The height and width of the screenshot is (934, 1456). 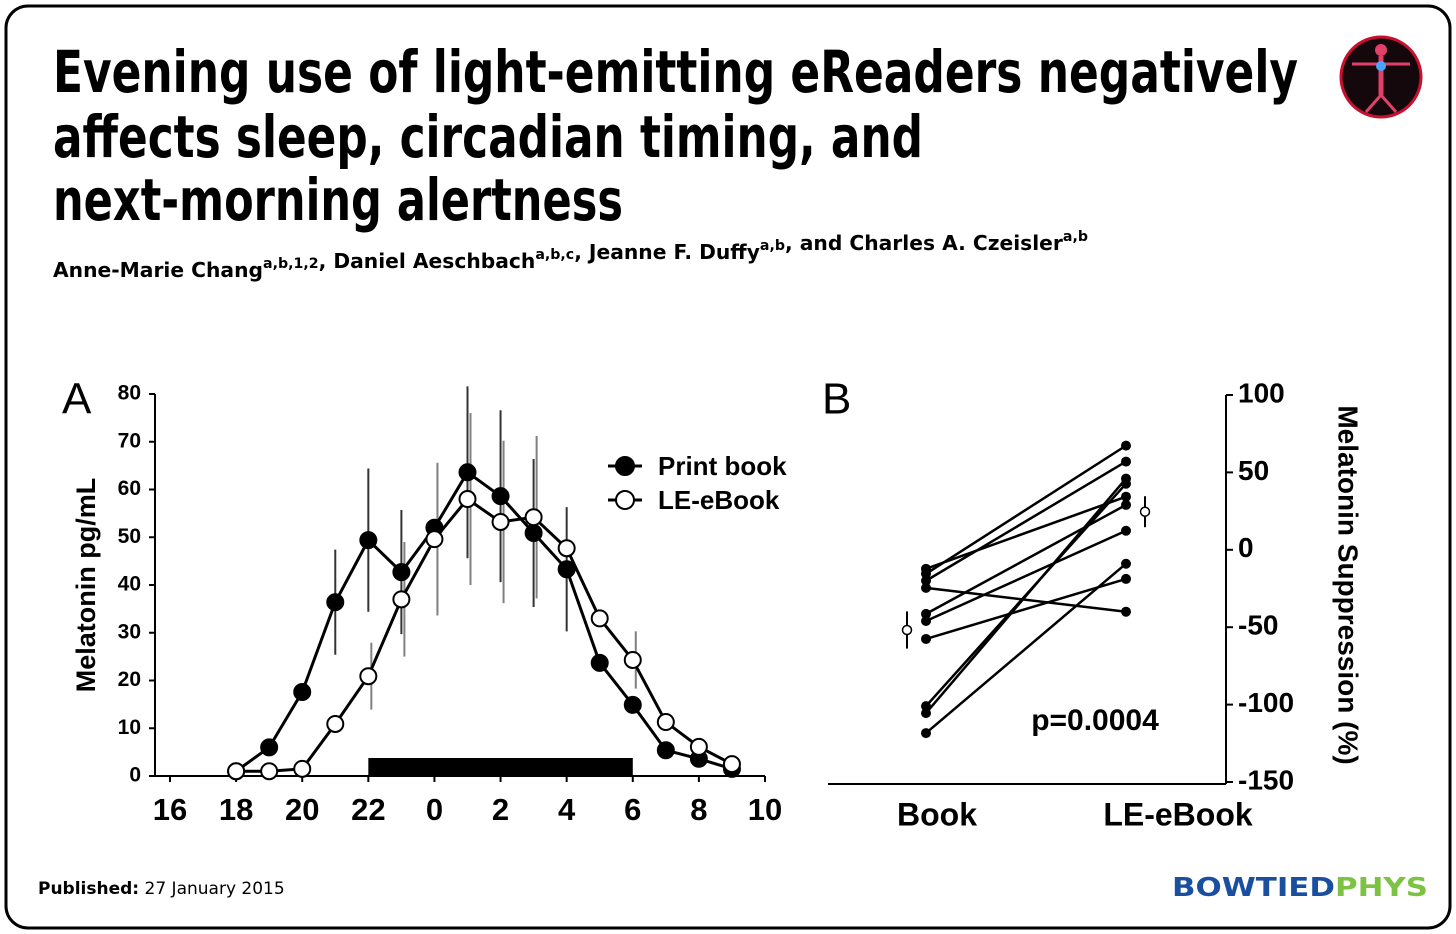 What do you see at coordinates (368, 809) in the screenshot?
I see `x-tick-label: 22` at bounding box center [368, 809].